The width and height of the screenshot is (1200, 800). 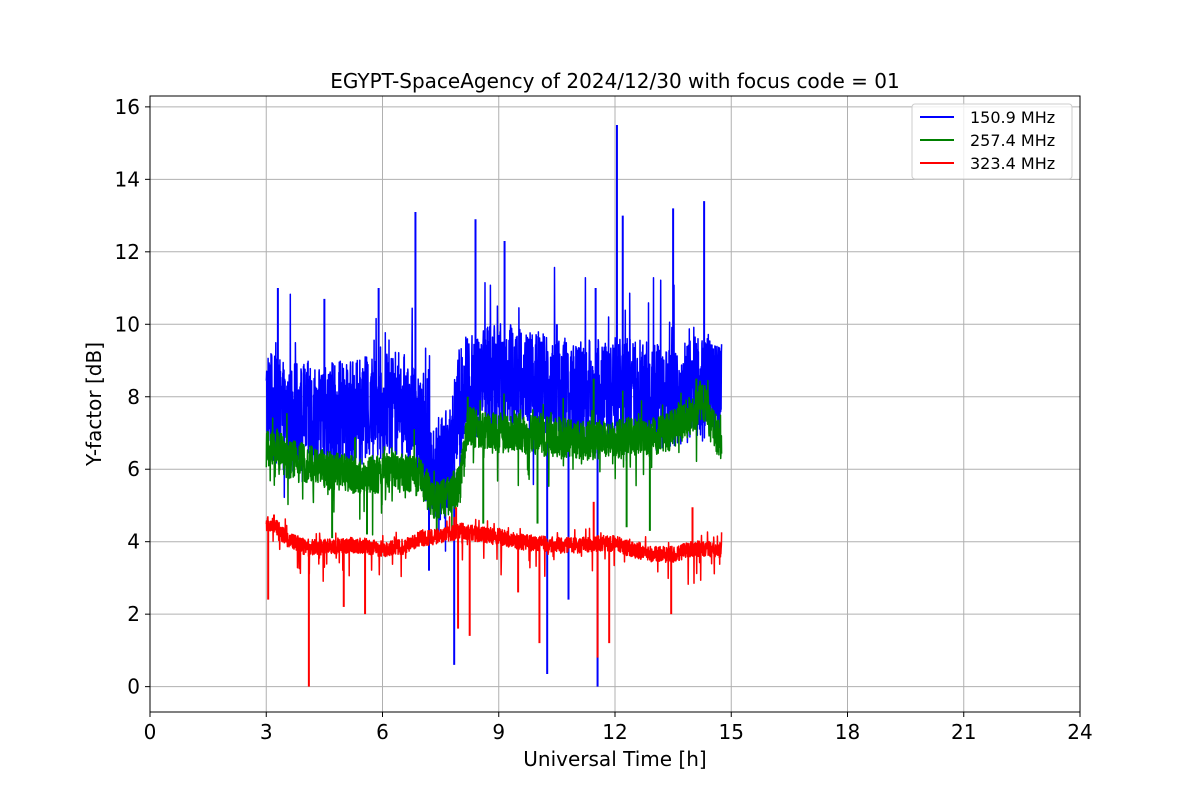 I want to click on legend-label: 323.4 MHz, so click(x=1012, y=163).